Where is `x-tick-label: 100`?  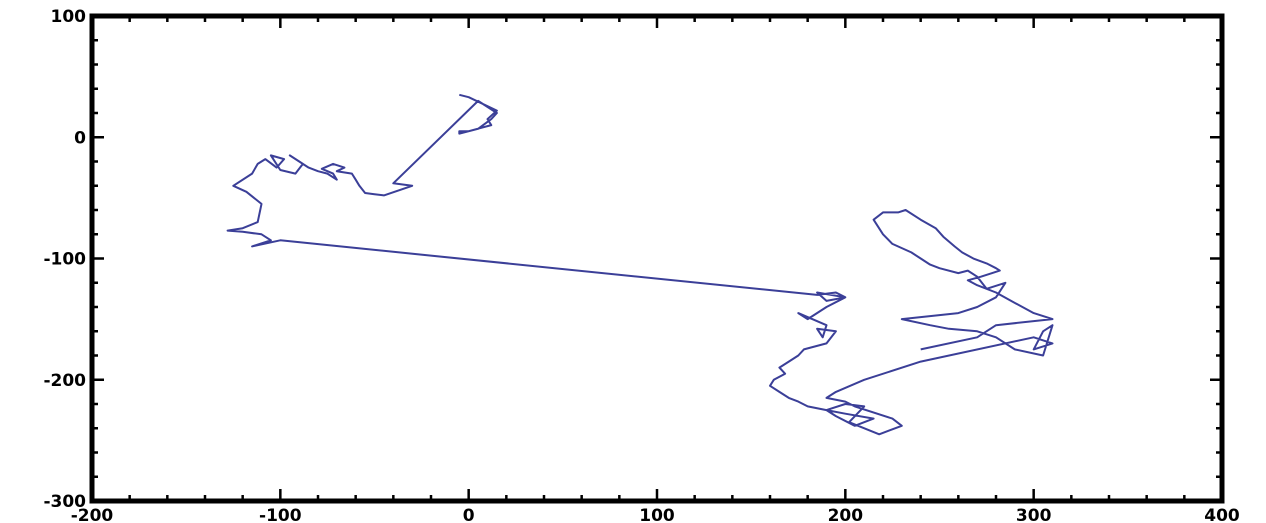
x-tick-label: 100 is located at coordinates (657, 514).